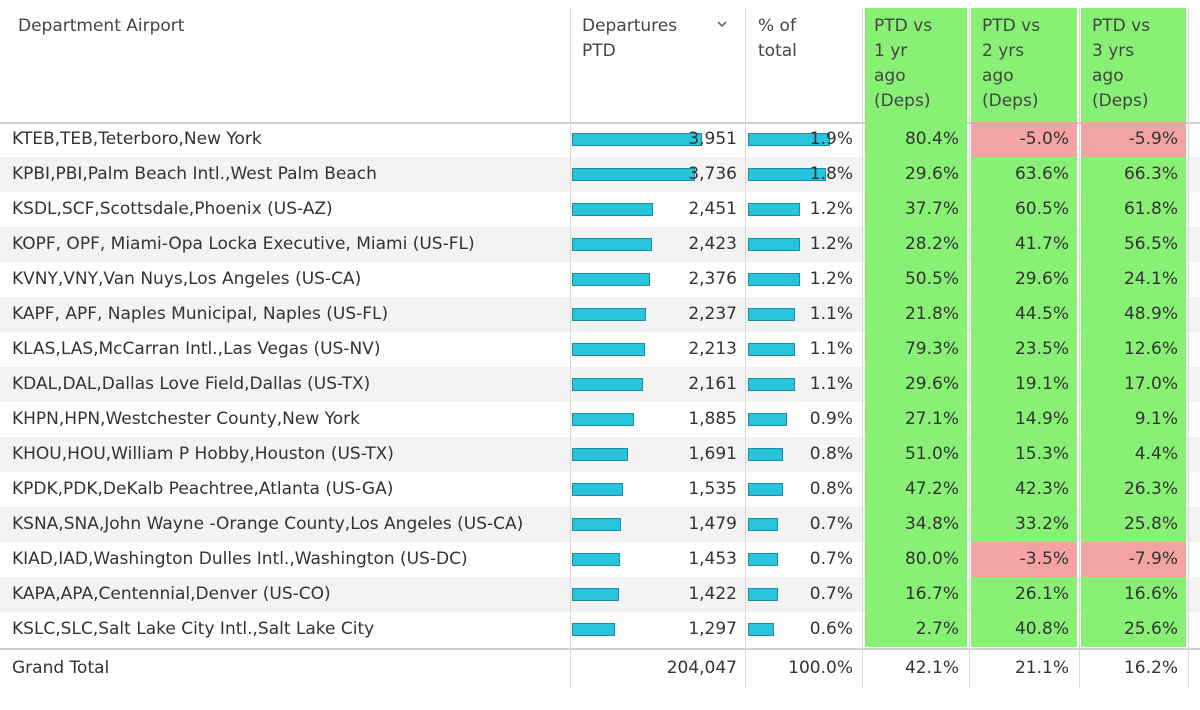 Image resolution: width=1200 pixels, height=710 pixels. What do you see at coordinates (1024, 244) in the screenshot?
I see `vs2-cell: 41.7%` at bounding box center [1024, 244].